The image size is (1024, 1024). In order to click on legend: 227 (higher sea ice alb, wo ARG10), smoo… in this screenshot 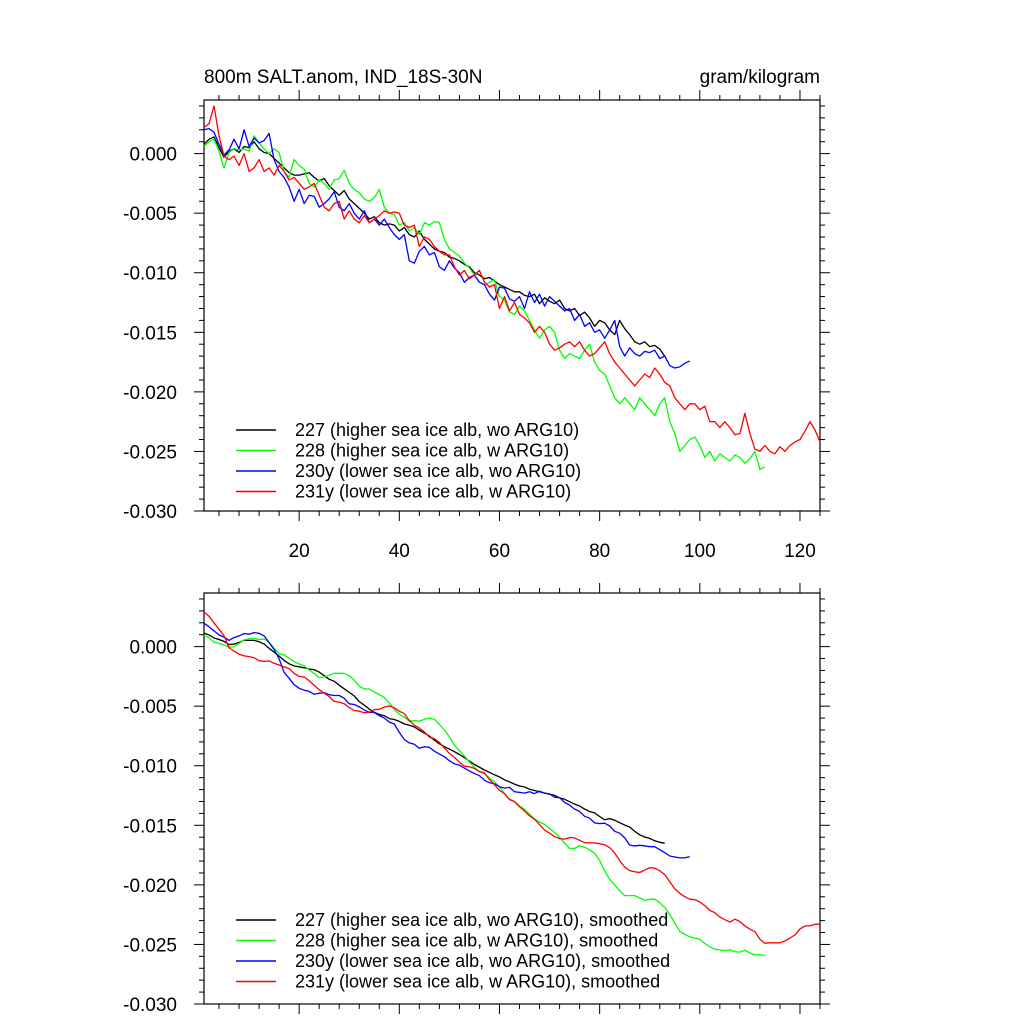, I will do `click(453, 951)`.